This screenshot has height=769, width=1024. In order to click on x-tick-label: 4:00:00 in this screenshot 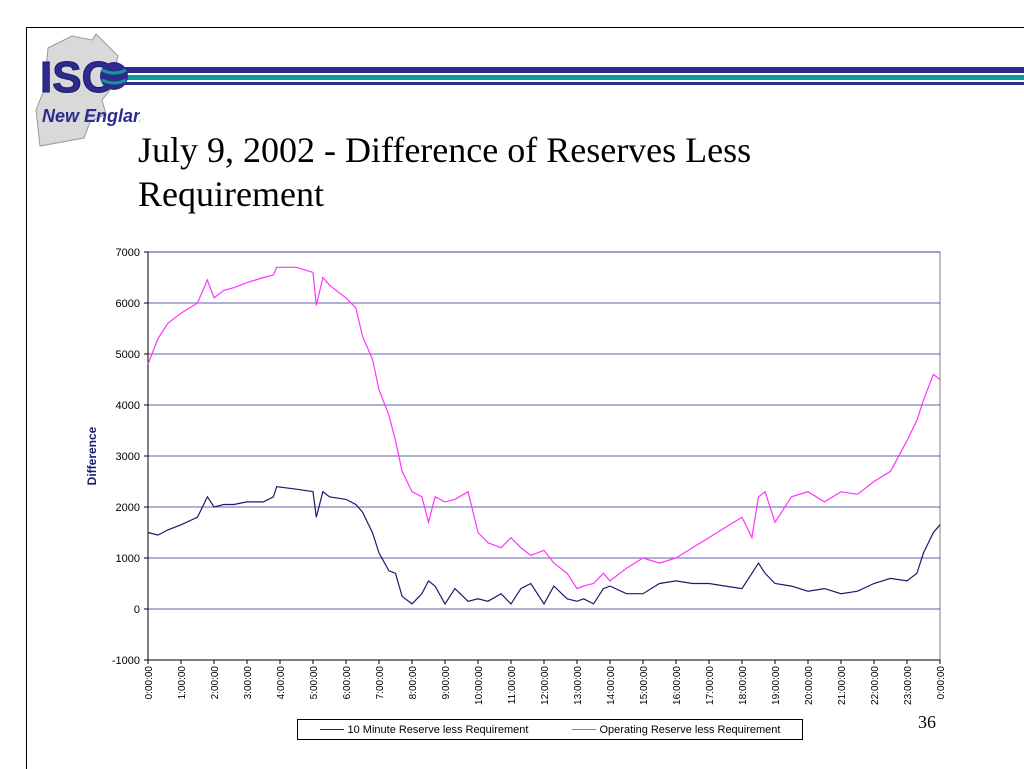, I will do `click(281, 683)`.